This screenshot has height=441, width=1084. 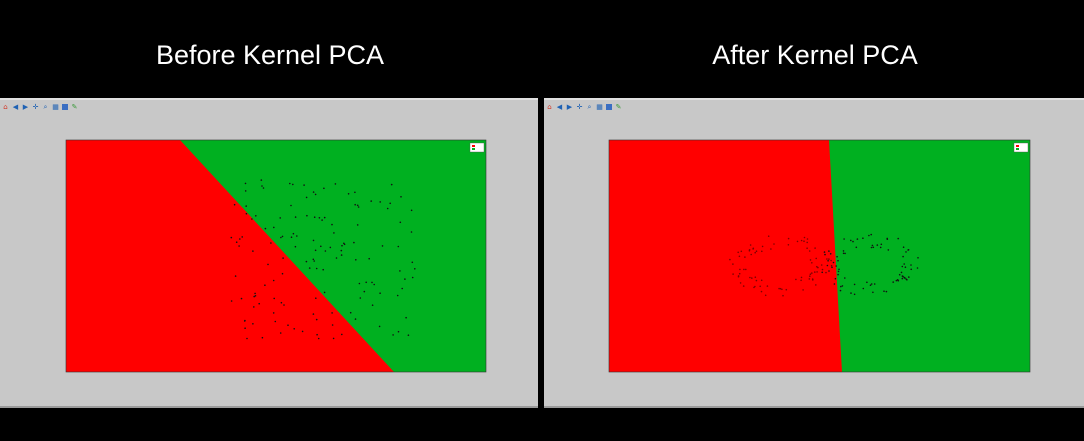 I want to click on plot-toolbar: ⌂ ◀ ▶ ✛ ⌕ ▦ ✎, so click(x=584, y=107).